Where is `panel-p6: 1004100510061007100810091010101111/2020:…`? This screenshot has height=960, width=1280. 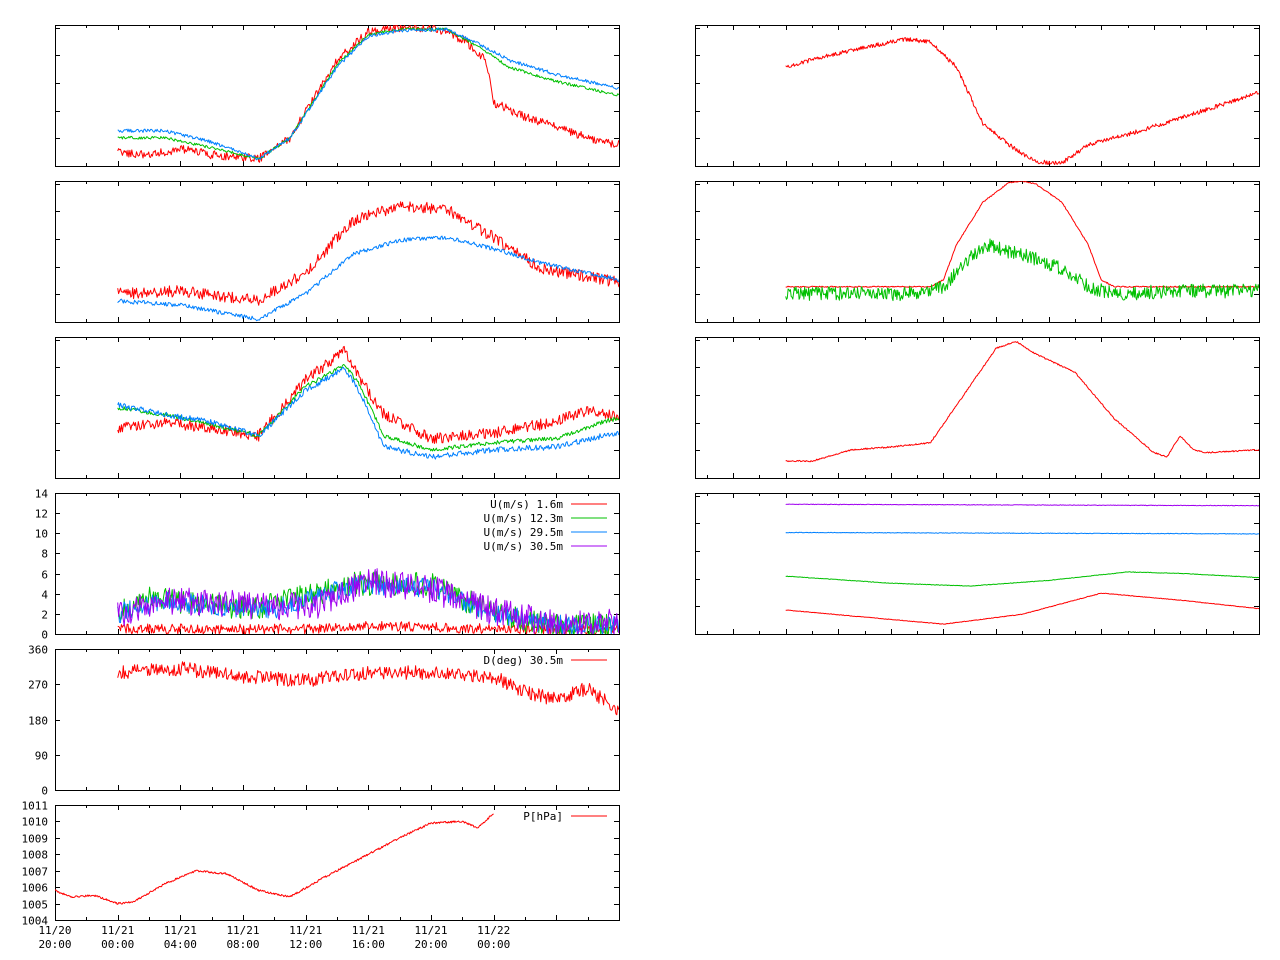 panel-p6: 1004100510061007100810091010101111/2020:… is located at coordinates (321, 875).